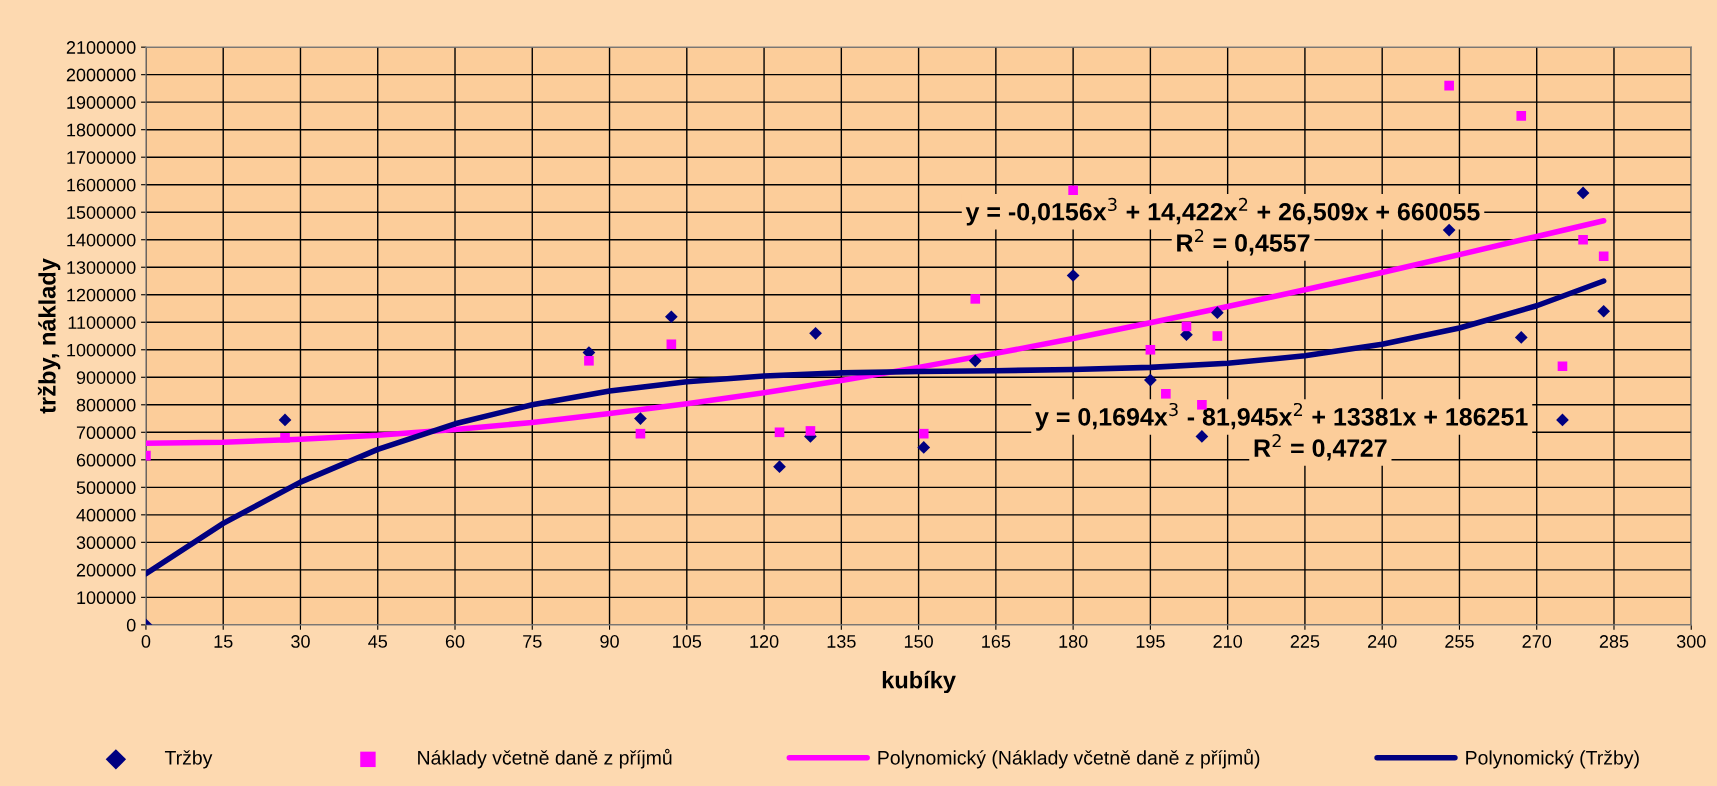  Describe the element at coordinates (106, 433) in the screenshot. I see `y-tick-label: 700000` at that location.